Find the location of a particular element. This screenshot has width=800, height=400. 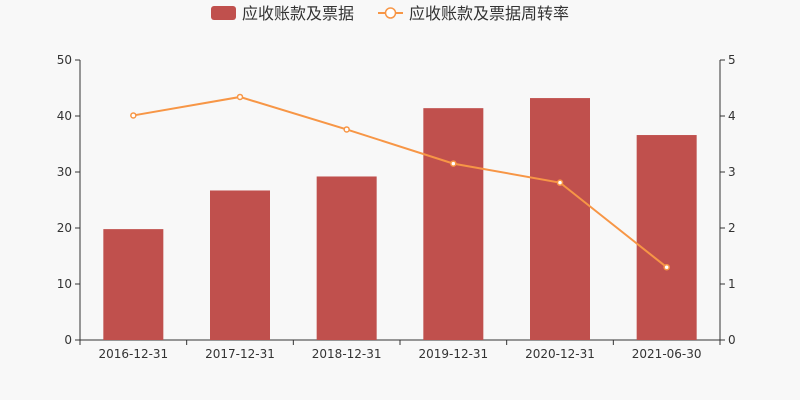

legend: 应收账款及票据 应收账款及票据周转率 is located at coordinates (390, 13).